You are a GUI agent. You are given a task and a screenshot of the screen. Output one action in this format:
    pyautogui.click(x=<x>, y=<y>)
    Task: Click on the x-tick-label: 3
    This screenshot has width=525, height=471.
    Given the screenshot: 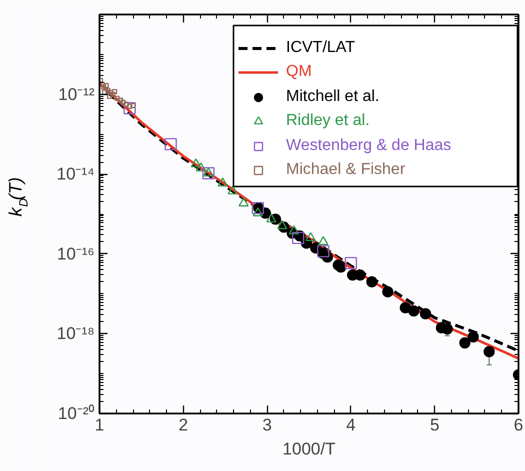 What is the action you would take?
    pyautogui.click(x=267, y=425)
    